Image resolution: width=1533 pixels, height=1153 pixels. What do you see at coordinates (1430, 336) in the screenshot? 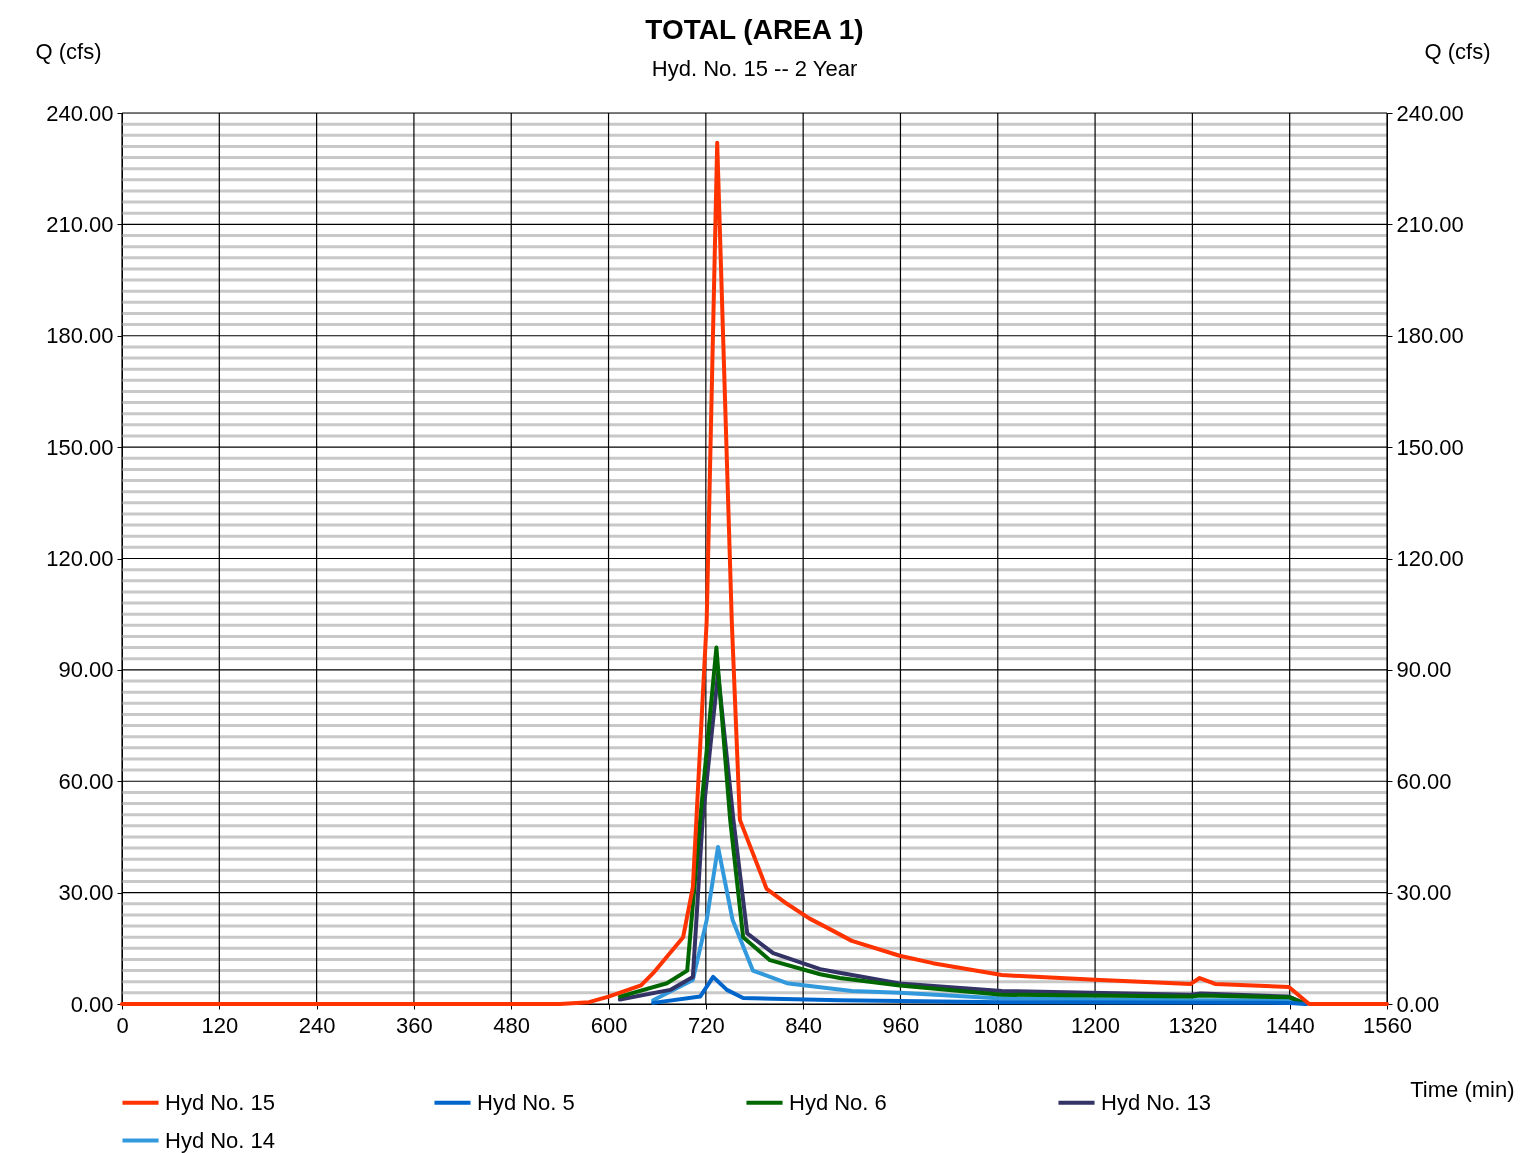
I see `y2-tick-label: 180.00` at bounding box center [1430, 336].